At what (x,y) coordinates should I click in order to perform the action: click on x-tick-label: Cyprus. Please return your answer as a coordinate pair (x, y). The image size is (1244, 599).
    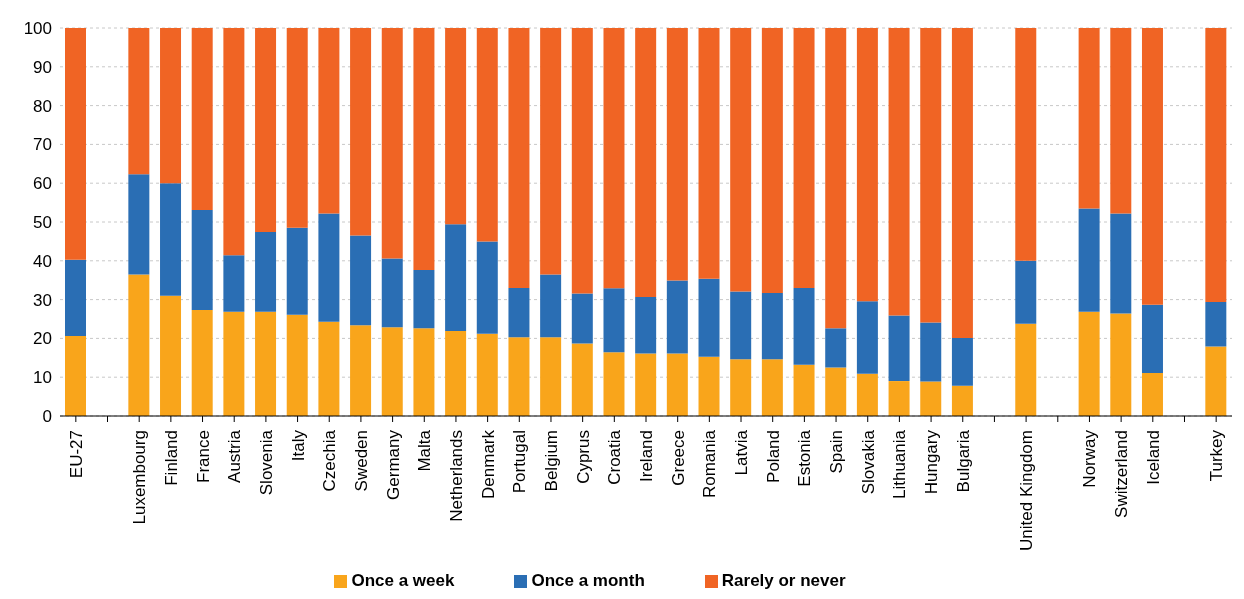
    Looking at the image, I should click on (583, 457).